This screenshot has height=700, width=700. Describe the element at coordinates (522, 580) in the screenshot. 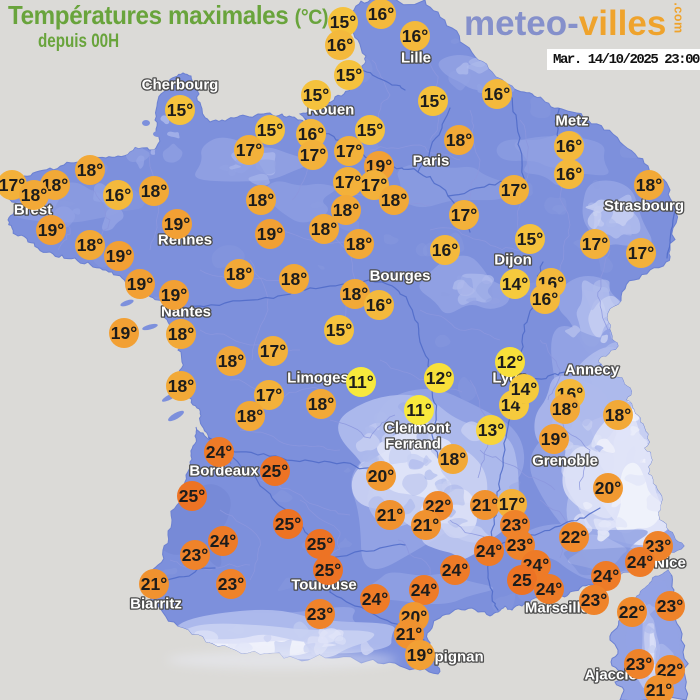

I see `bubble-temp: 25` at that location.